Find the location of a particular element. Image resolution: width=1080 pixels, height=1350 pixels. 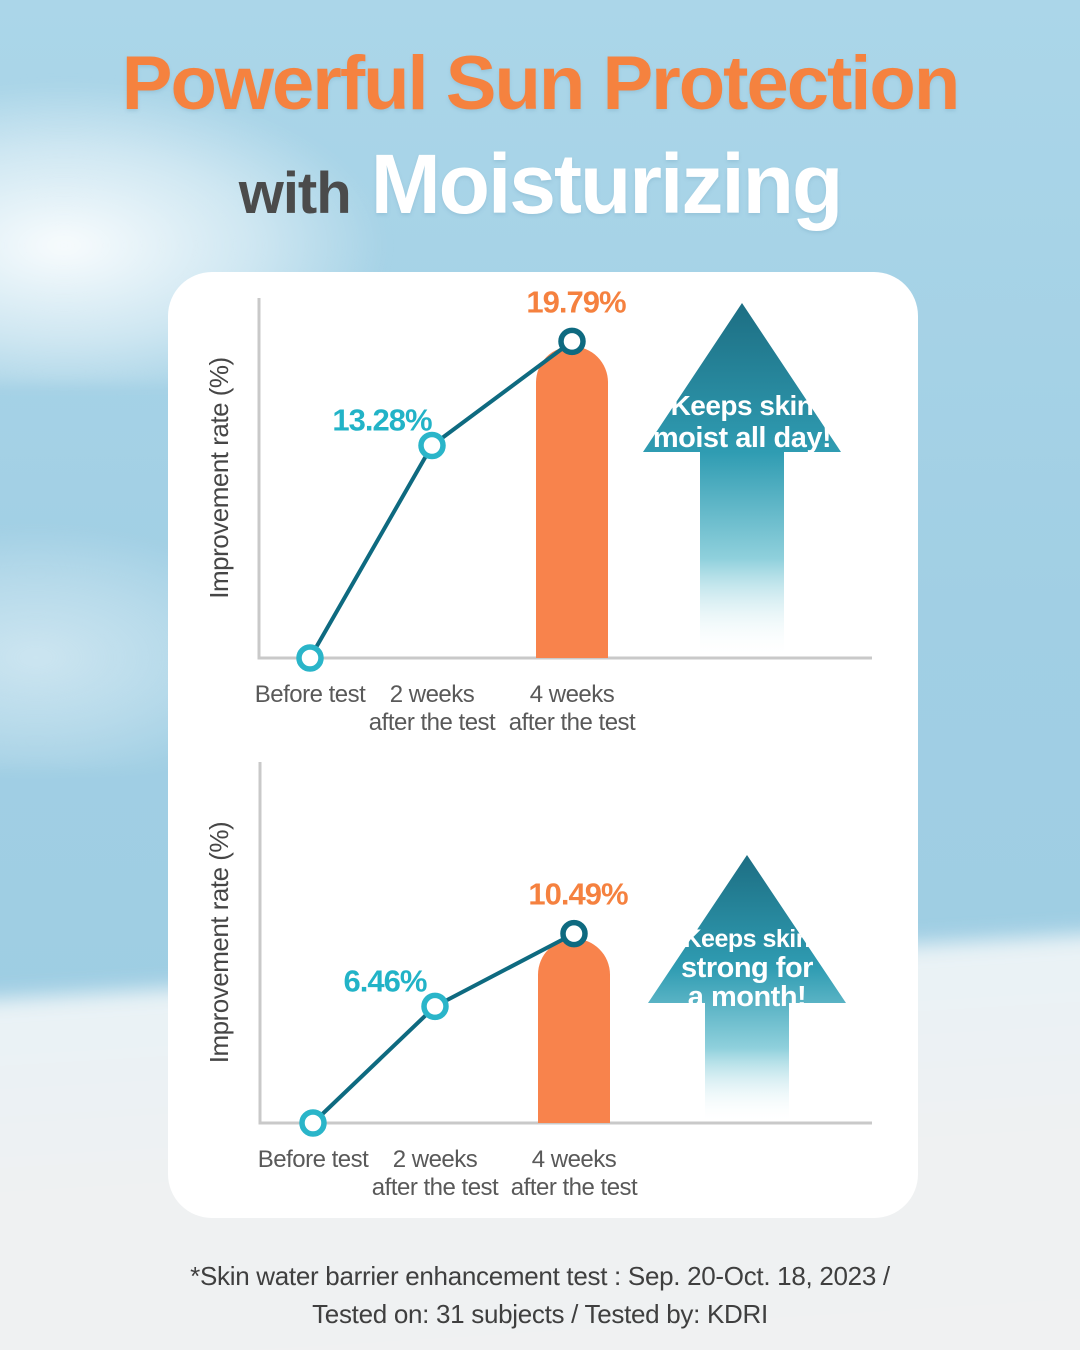

subheadline-main: Moisturizing is located at coordinates (607, 184).